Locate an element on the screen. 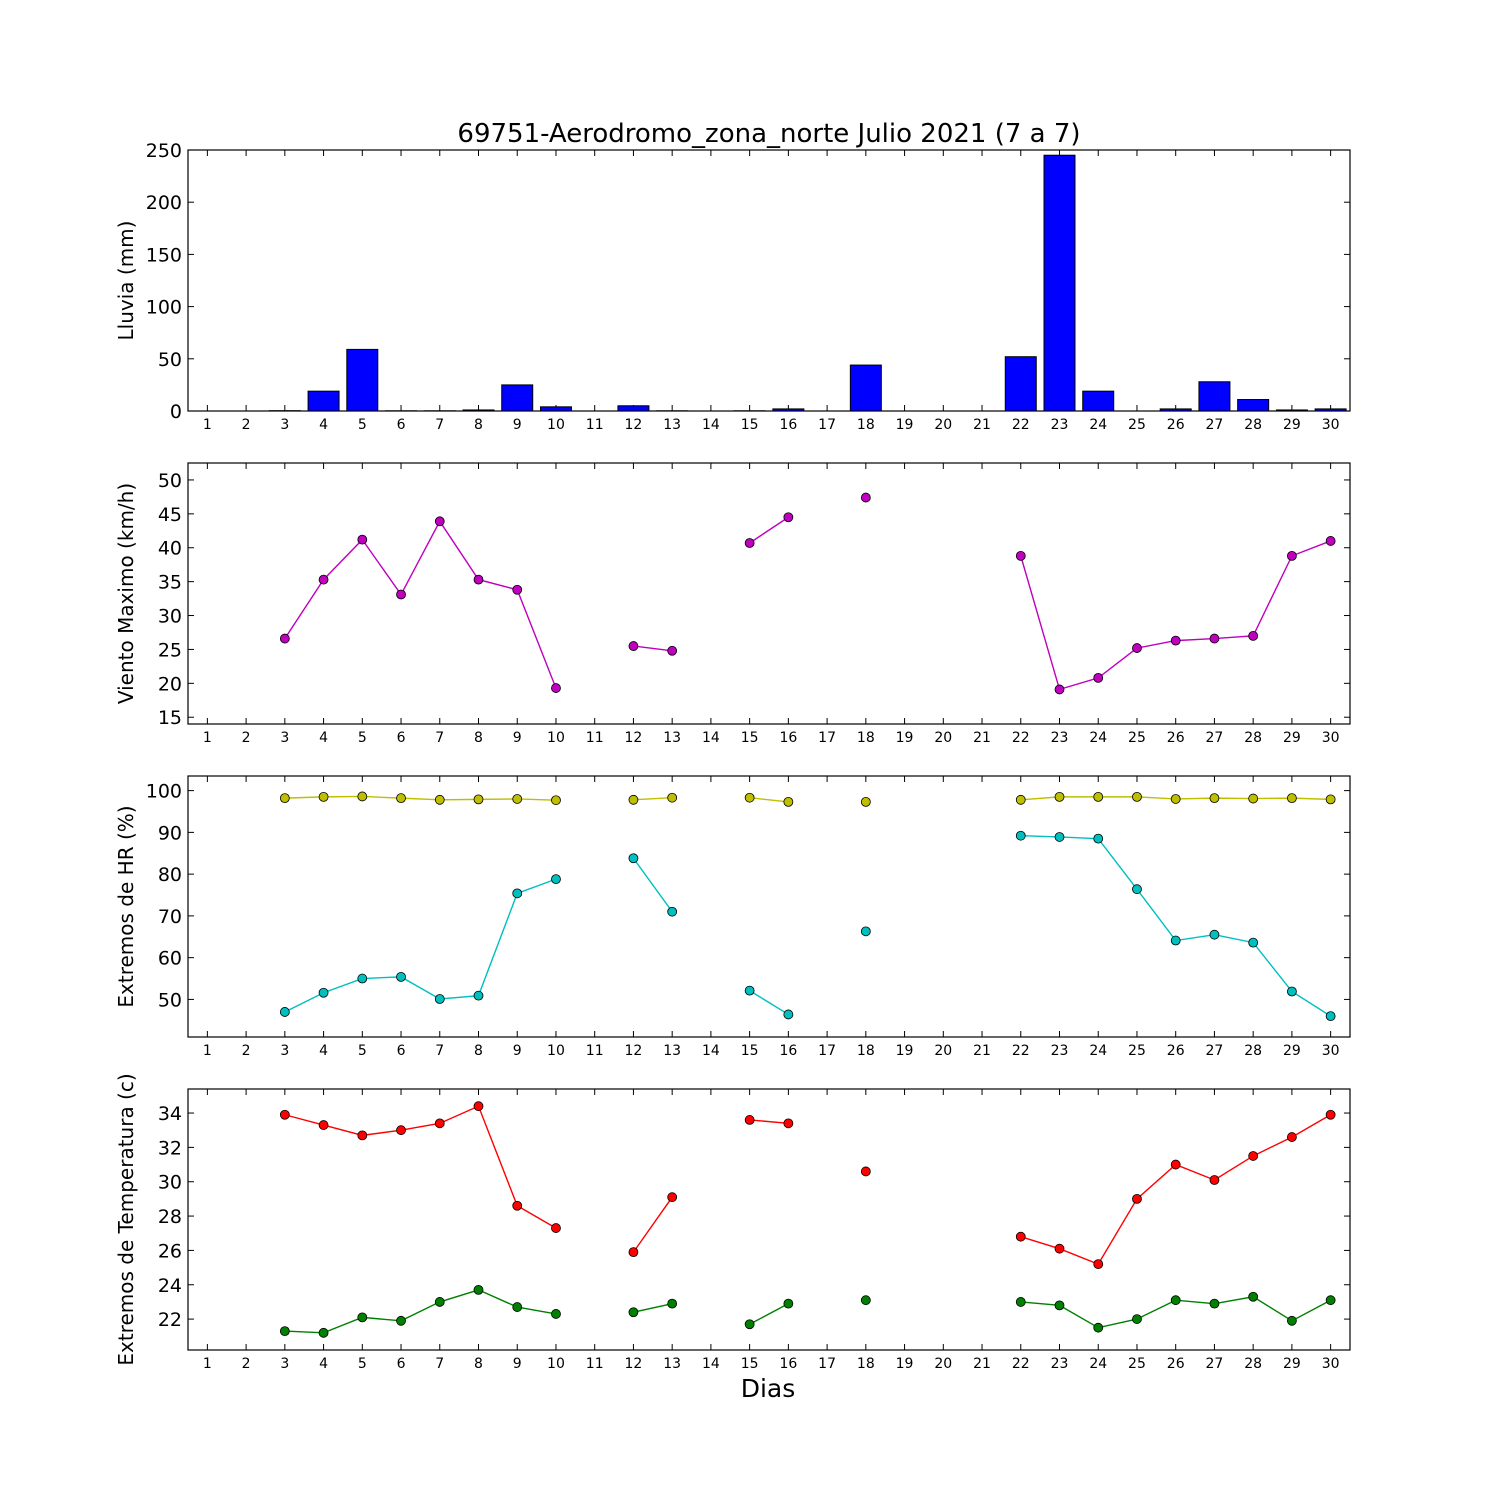  y-tick-label: 28 is located at coordinates (170, 1217).